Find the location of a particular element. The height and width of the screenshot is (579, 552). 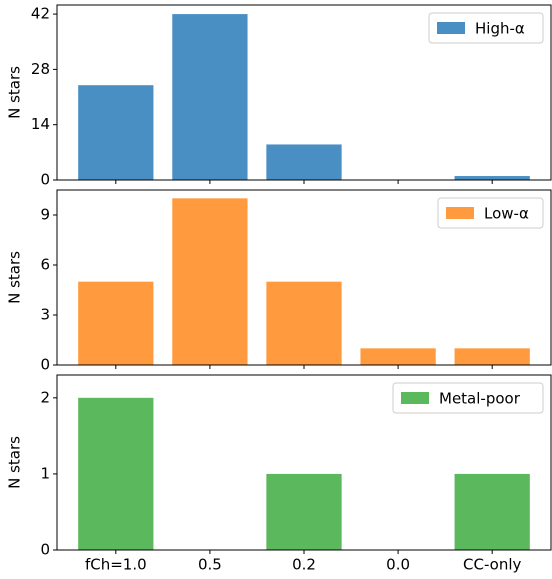

y-tick-label: 1 is located at coordinates (45, 473).